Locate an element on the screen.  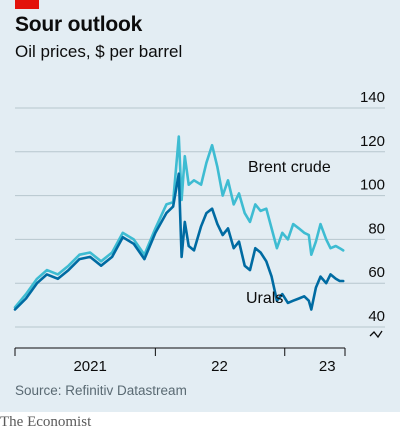
y-tick-label-40: 40 is located at coordinates (376, 316).